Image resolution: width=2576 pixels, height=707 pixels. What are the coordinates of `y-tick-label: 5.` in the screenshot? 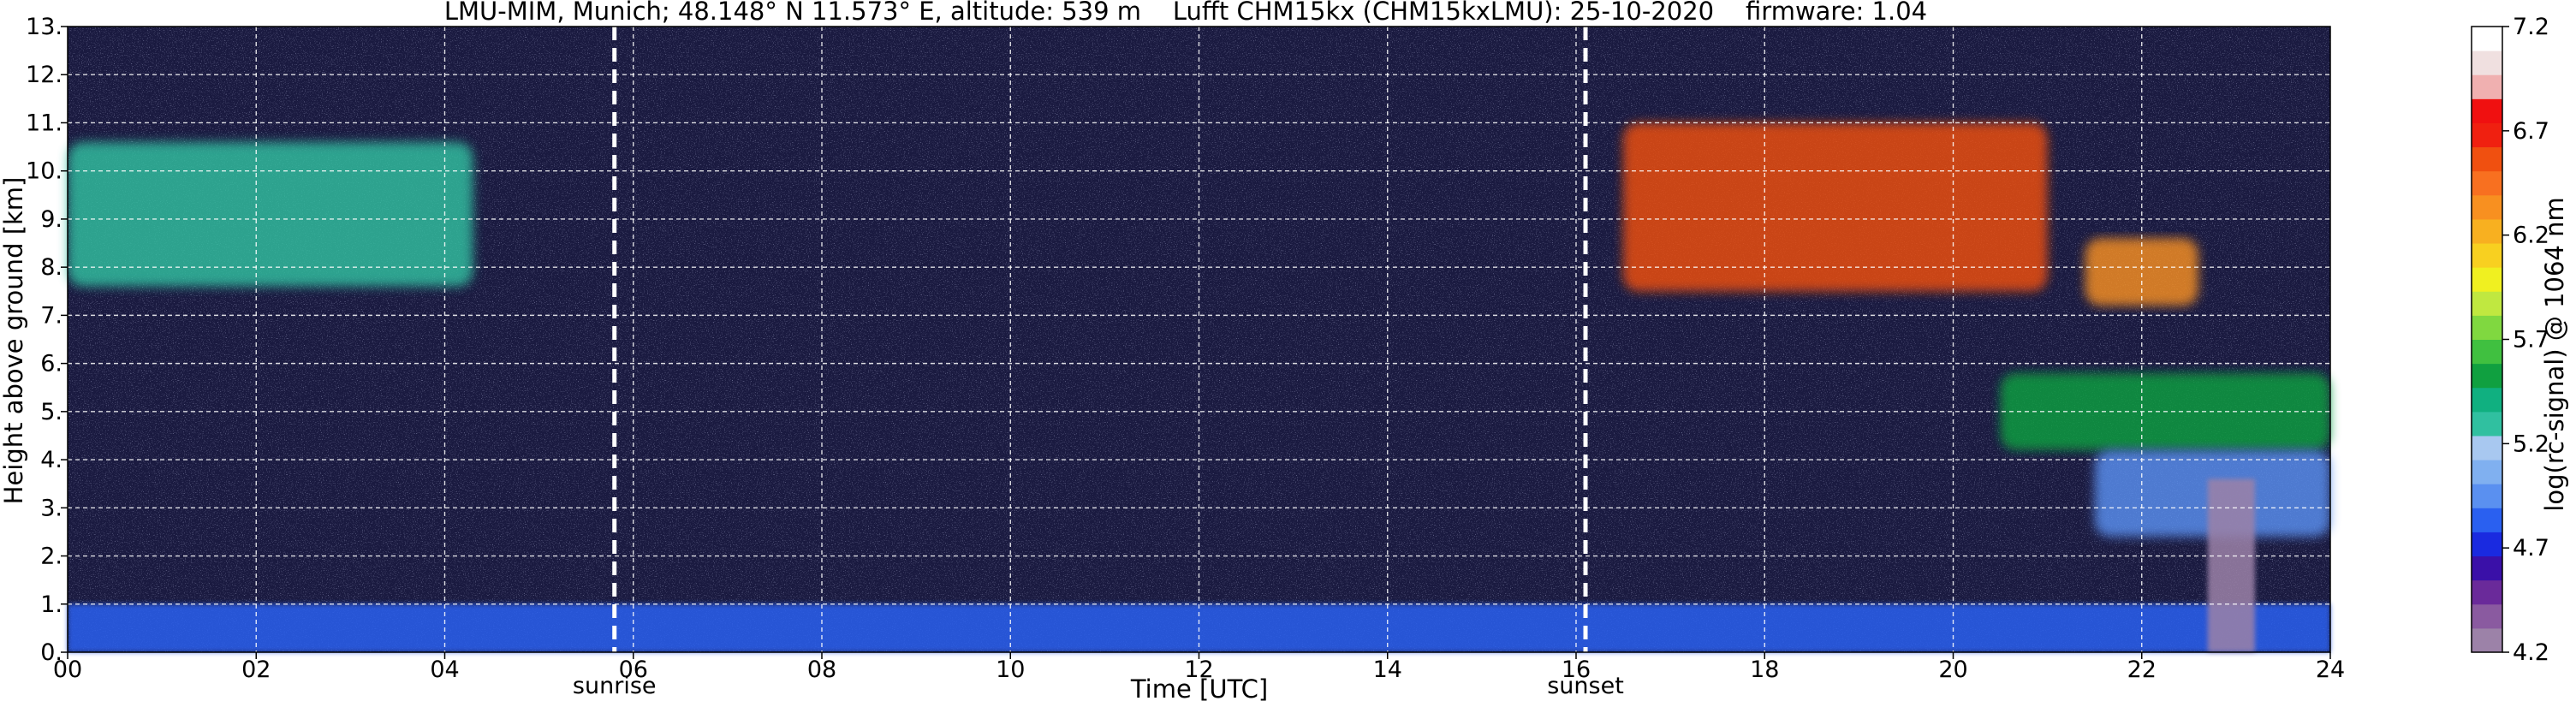 It's located at (51, 412).